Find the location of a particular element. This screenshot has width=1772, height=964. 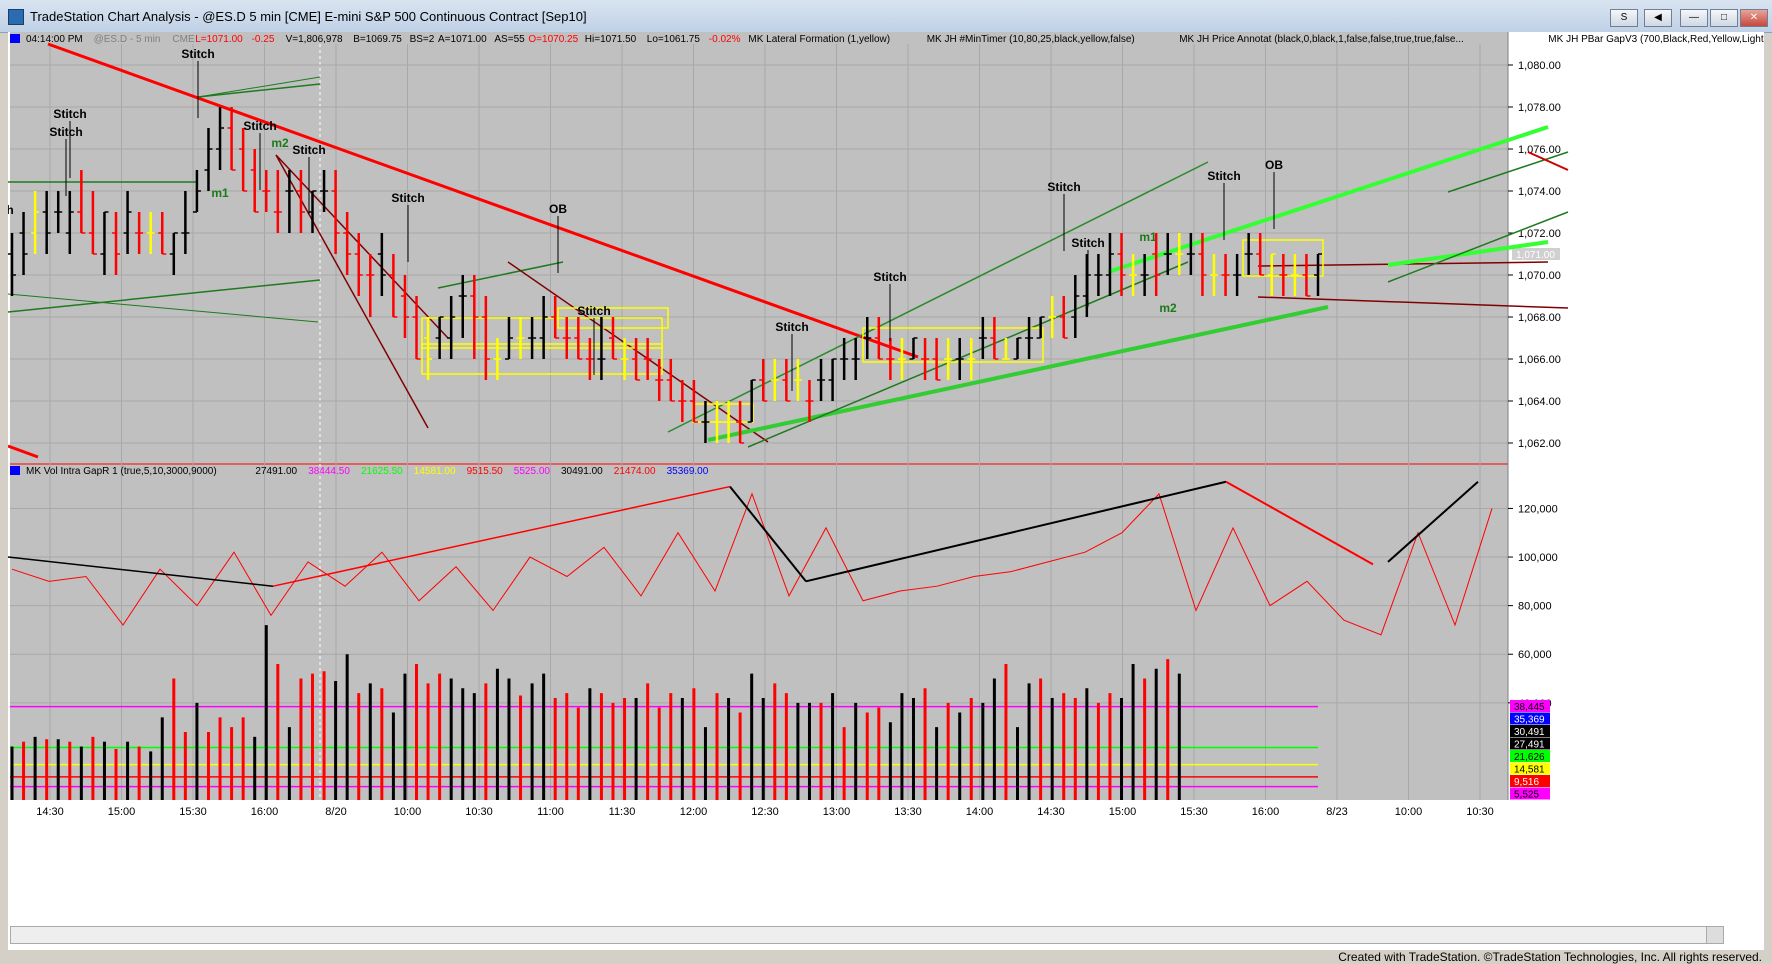

volume-study-value: 5525.00 is located at coordinates (532, 471).